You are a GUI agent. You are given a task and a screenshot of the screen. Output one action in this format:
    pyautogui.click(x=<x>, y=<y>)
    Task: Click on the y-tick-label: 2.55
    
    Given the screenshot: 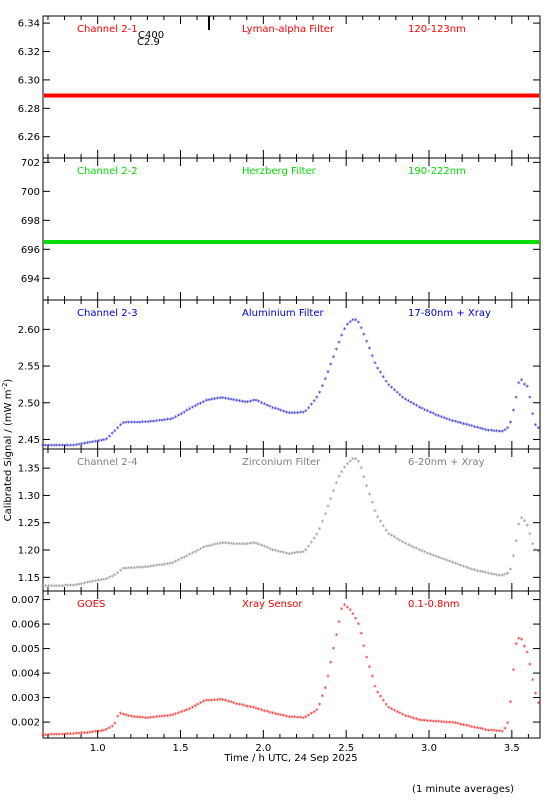 What is the action you would take?
    pyautogui.click(x=29, y=367)
    